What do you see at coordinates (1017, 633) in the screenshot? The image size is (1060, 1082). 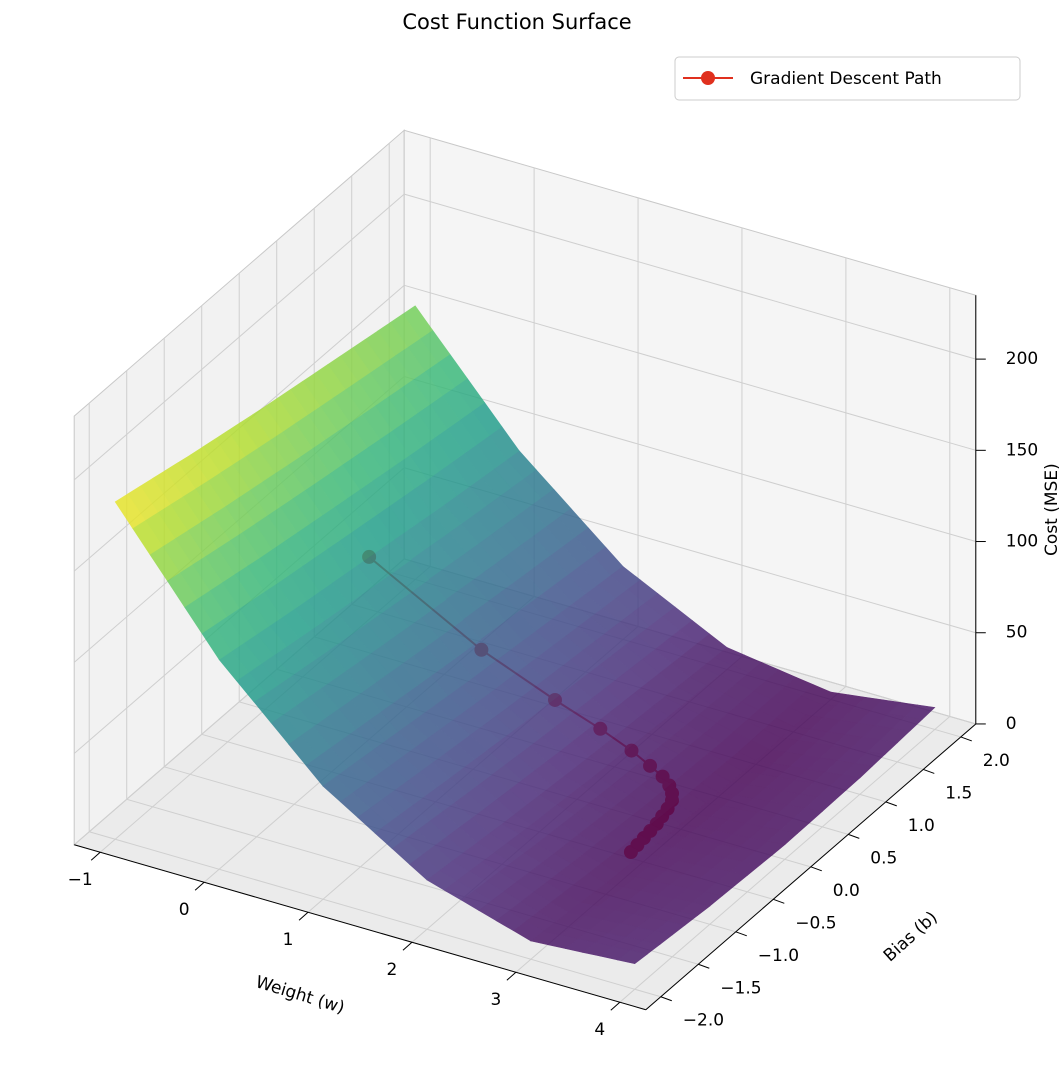 I see `z-tick-label: 50` at bounding box center [1017, 633].